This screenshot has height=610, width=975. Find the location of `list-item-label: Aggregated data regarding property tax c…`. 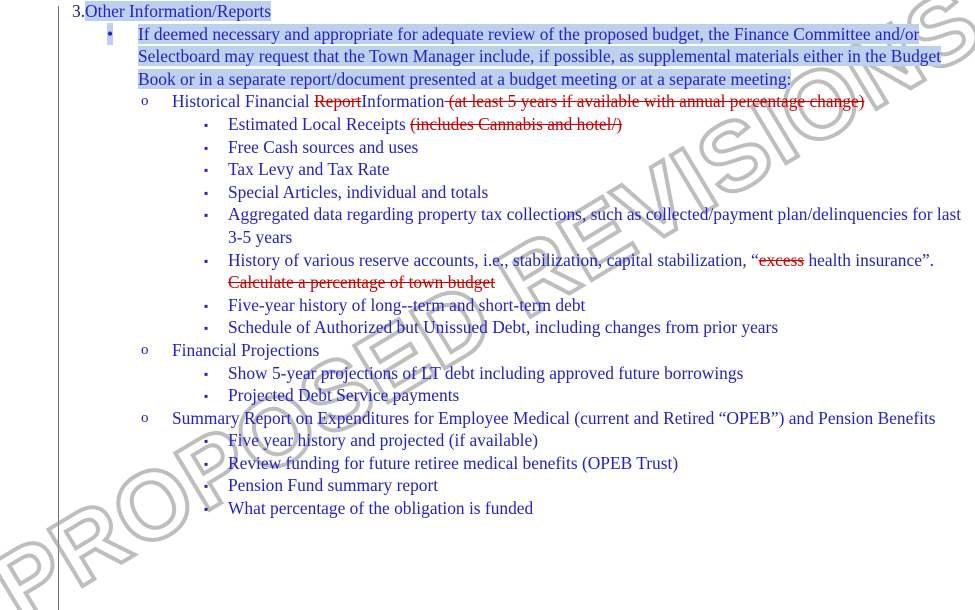

list-item-label: Aggregated data regarding property tax c… is located at coordinates (595, 225).